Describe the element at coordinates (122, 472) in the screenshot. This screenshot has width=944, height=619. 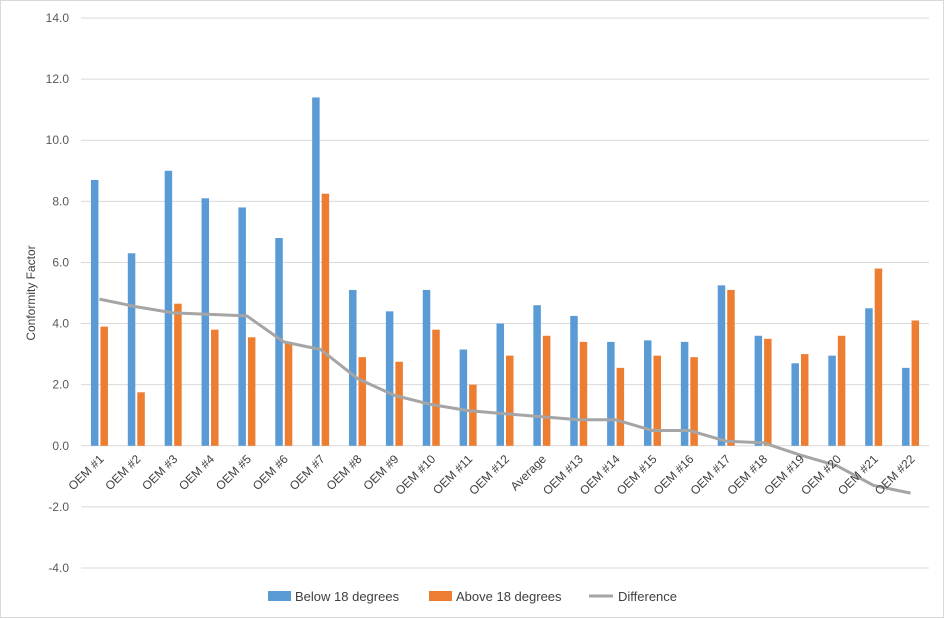
I see `x-category-label: OEM #2` at that location.